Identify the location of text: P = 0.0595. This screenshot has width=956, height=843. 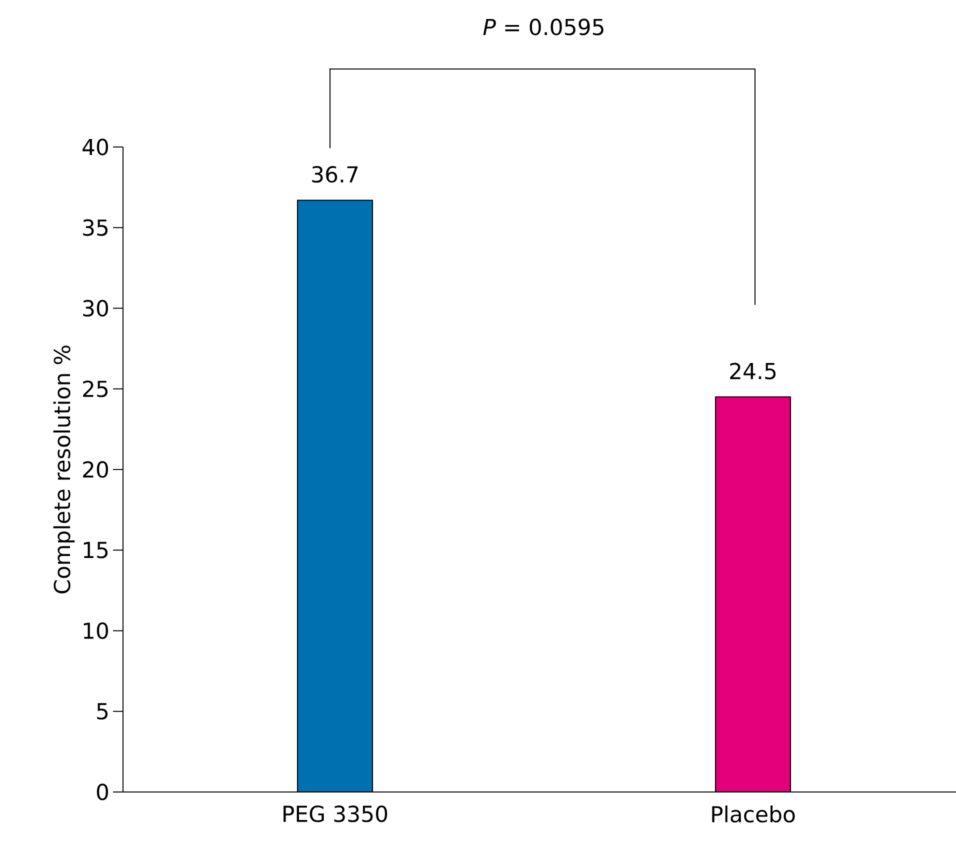
(543, 27).